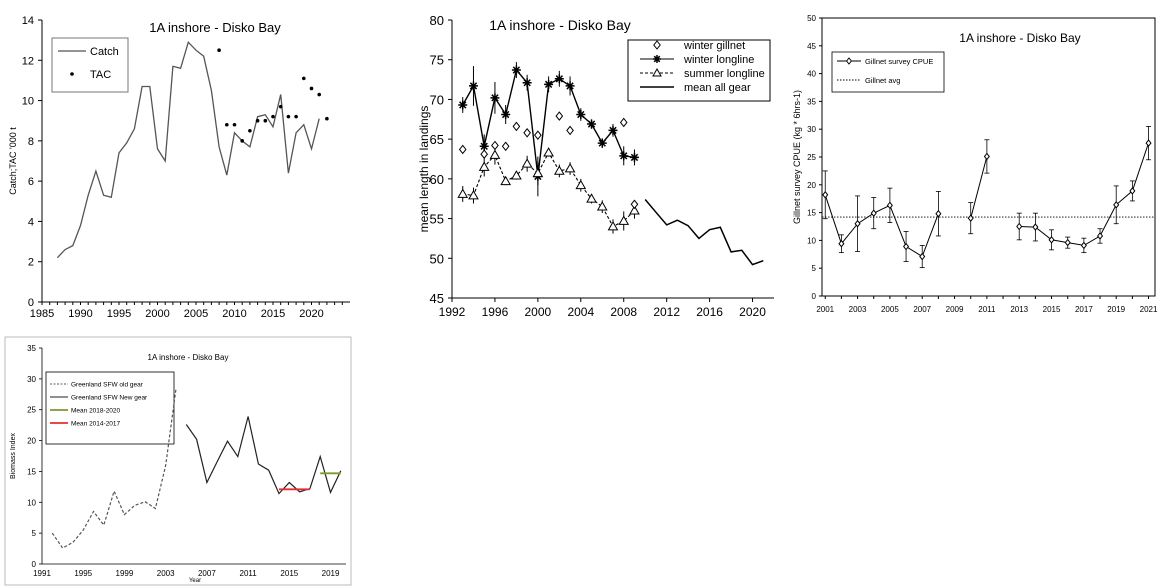 Image resolution: width=1159 pixels, height=588 pixels. What do you see at coordinates (657, 72) in the screenshot?
I see `legend-swatch-summer-longline` at bounding box center [657, 72].